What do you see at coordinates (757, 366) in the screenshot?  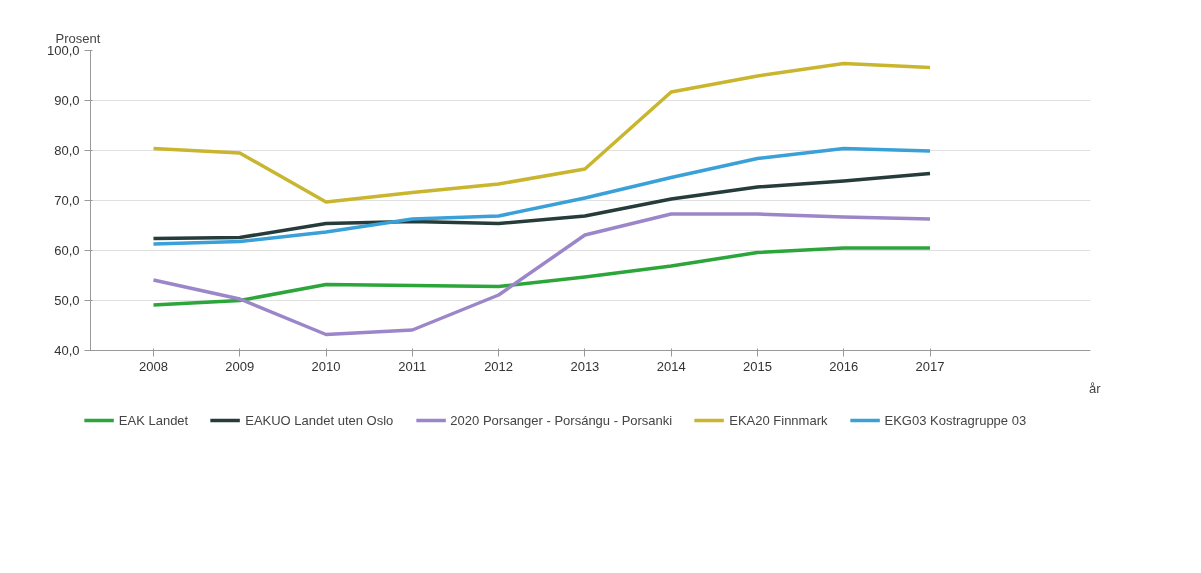 I see `x-tick-label: 2015` at bounding box center [757, 366].